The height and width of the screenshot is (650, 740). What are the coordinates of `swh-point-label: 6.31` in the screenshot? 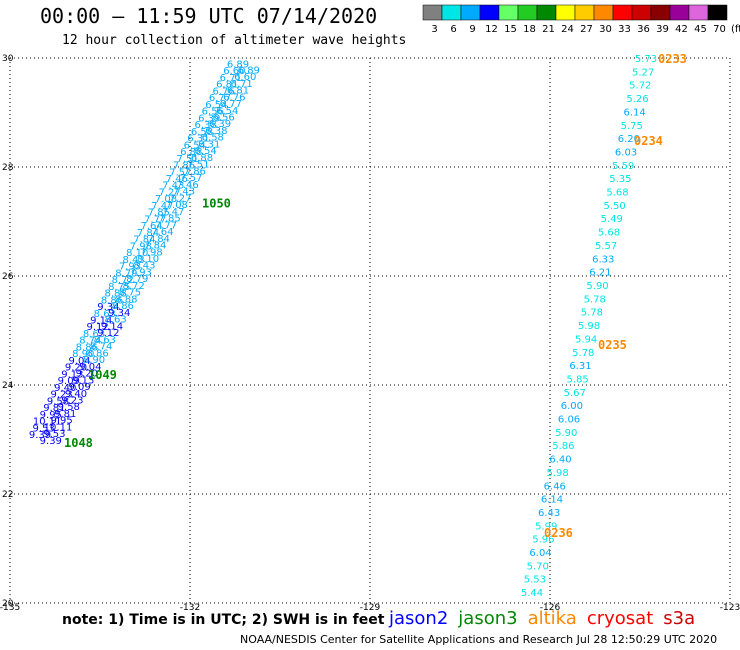 It's located at (209, 144).